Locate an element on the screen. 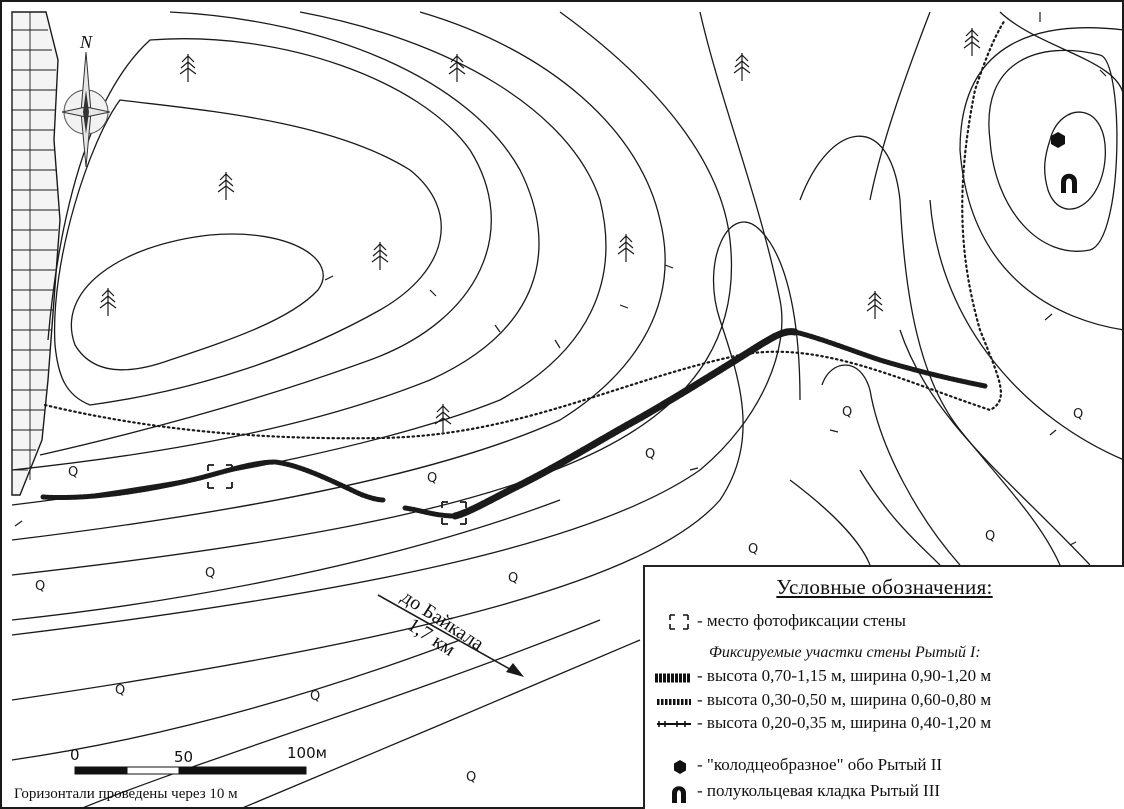 This screenshot has width=1124, height=809. north-arrow: N is located at coordinates (86, 99).